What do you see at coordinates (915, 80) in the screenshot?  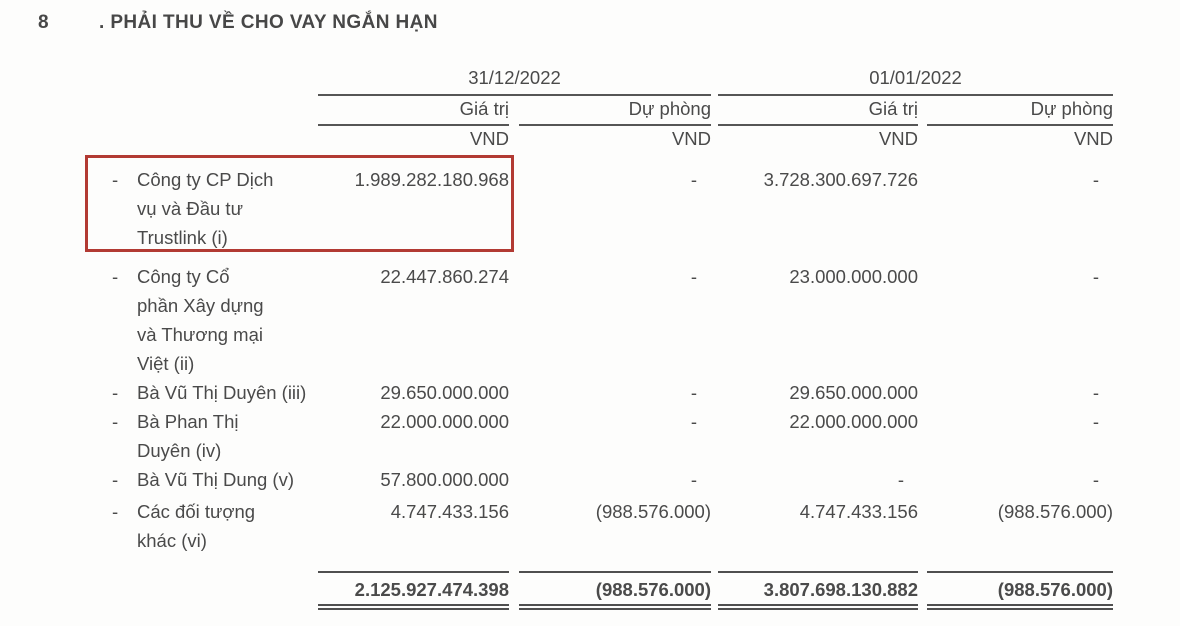 I see `date-header-prior: 01/01/2022` at bounding box center [915, 80].